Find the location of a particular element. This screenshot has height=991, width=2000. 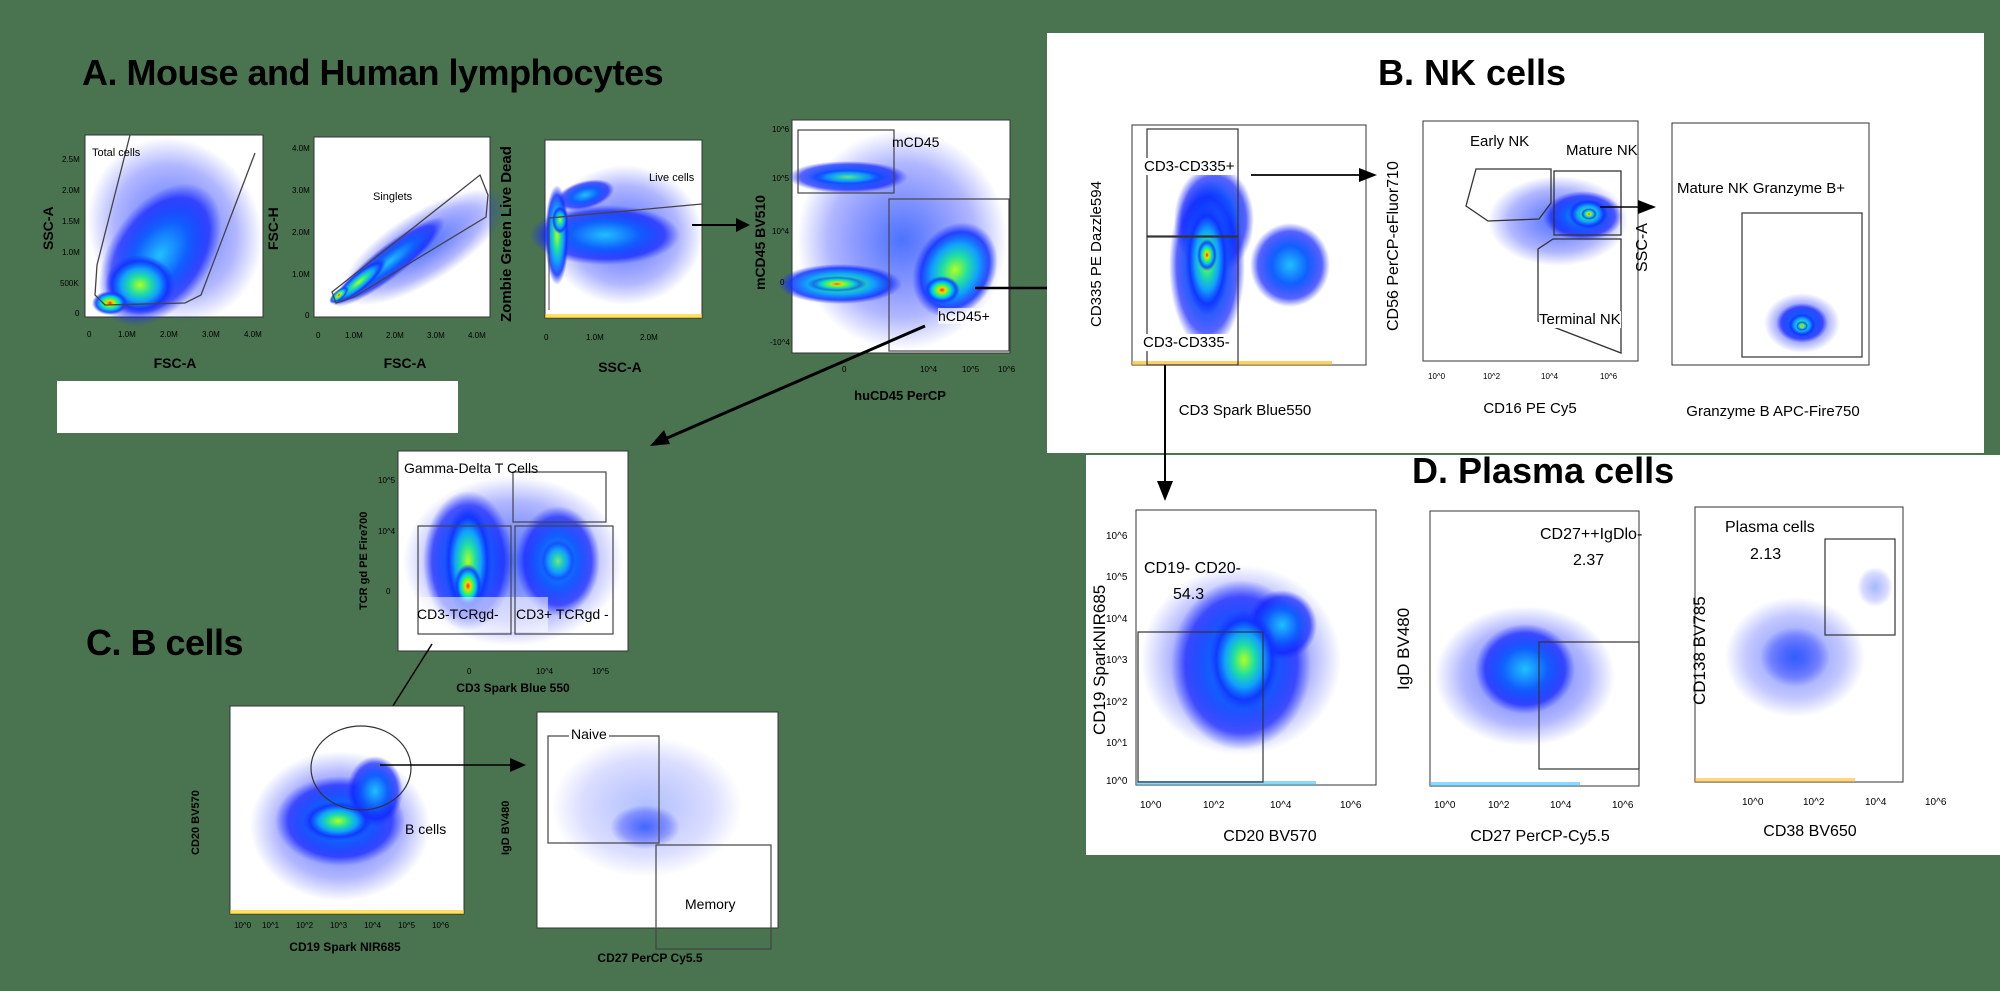

arrow-bcells-to-naive-memory is located at coordinates (453, 765).